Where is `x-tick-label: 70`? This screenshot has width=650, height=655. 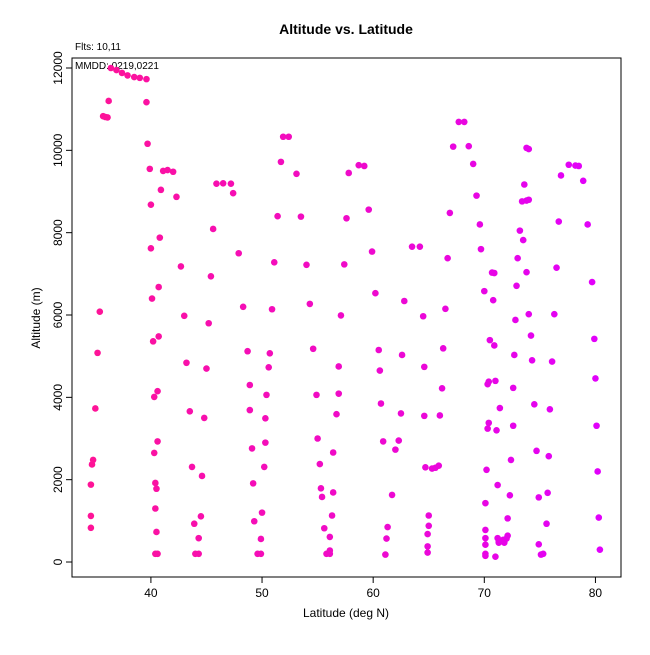 x-tick-label: 70 is located at coordinates (485, 593).